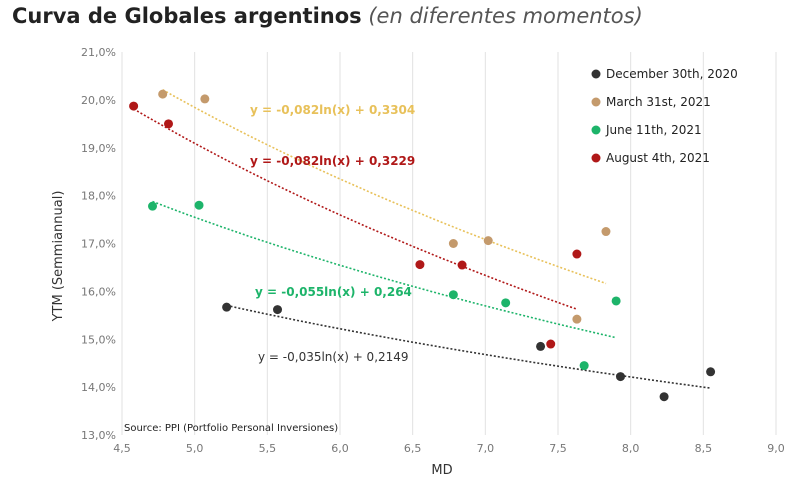  Describe the element at coordinates (332, 110) in the screenshot. I see `trend-equation: y = -0,082ln(x) + 0,3304` at that location.